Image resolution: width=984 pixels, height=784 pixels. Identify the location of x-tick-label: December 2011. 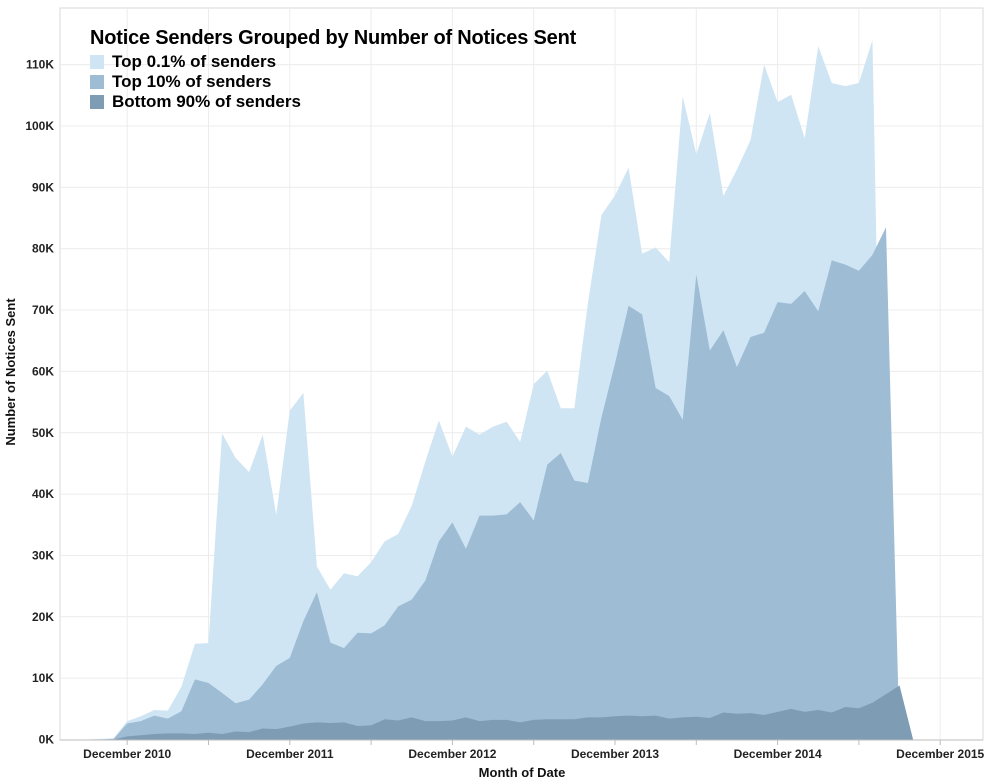
(290, 754).